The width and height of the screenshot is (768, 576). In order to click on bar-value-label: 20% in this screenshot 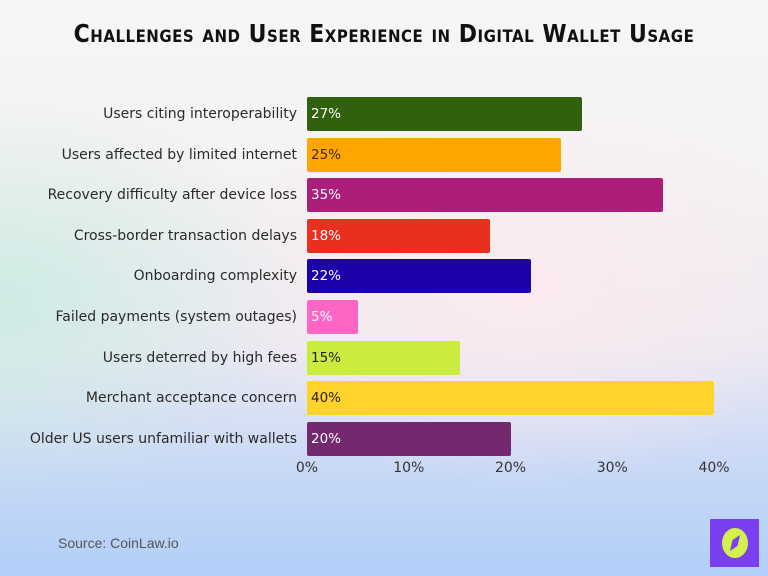, I will do `click(326, 438)`.